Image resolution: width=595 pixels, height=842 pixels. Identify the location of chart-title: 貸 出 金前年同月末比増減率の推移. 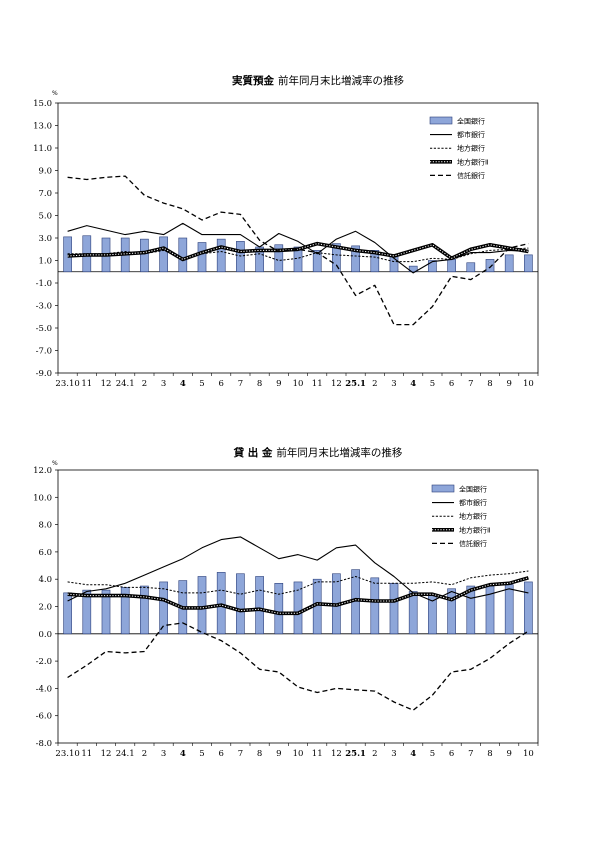
(318, 452).